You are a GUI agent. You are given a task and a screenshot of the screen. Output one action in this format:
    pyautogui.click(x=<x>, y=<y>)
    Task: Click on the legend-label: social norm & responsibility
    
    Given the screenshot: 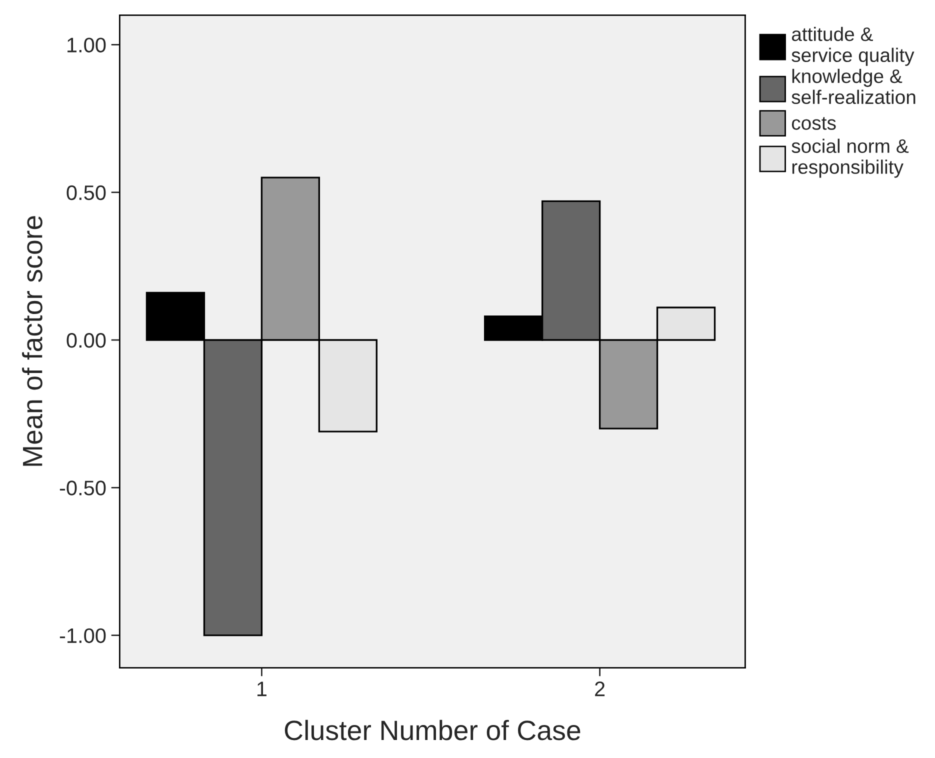 What is the action you would take?
    pyautogui.click(x=850, y=158)
    